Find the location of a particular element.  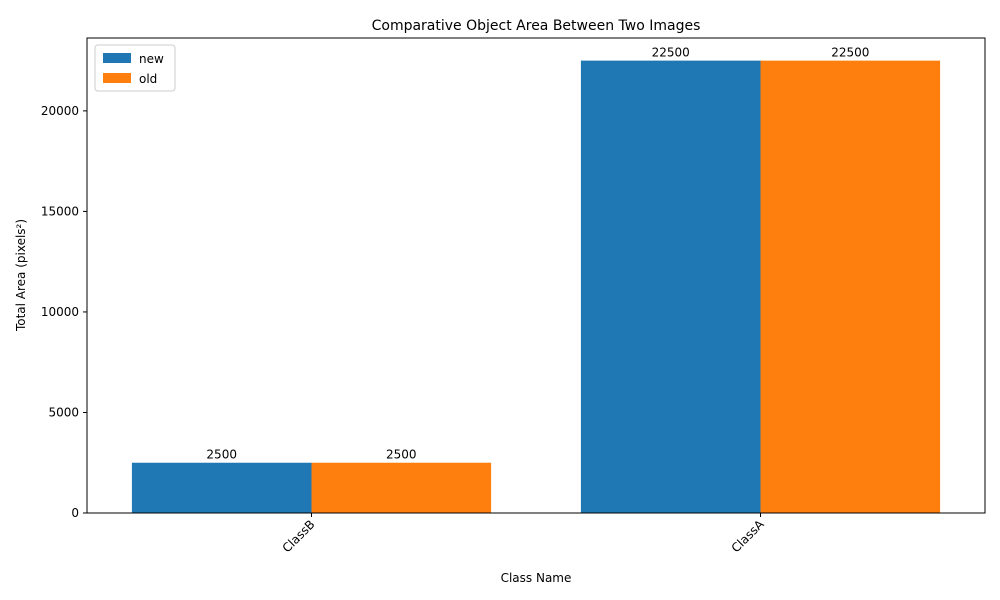

legend-swatch-new is located at coordinates (117, 58).